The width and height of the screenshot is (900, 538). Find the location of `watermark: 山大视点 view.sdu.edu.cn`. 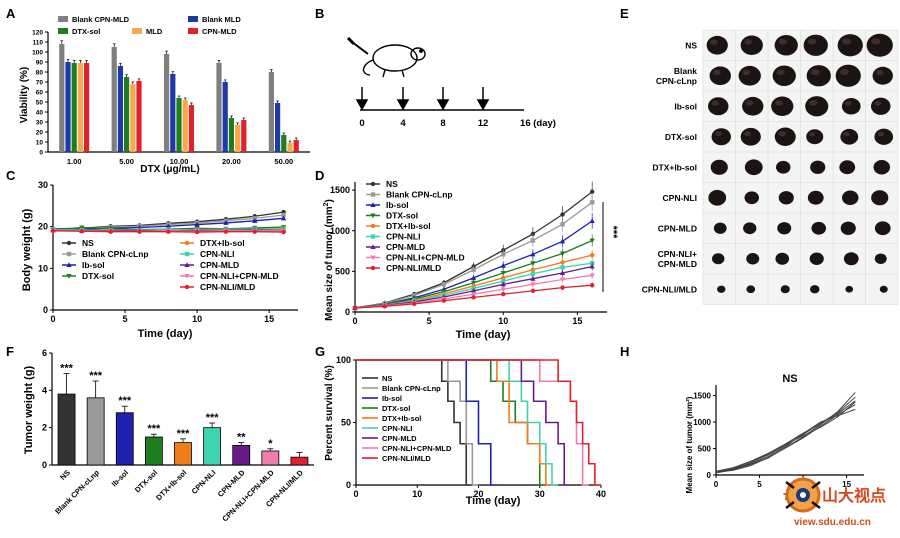

watermark: 山大视点 view.sdu.edu.cn is located at coordinates (839, 502).